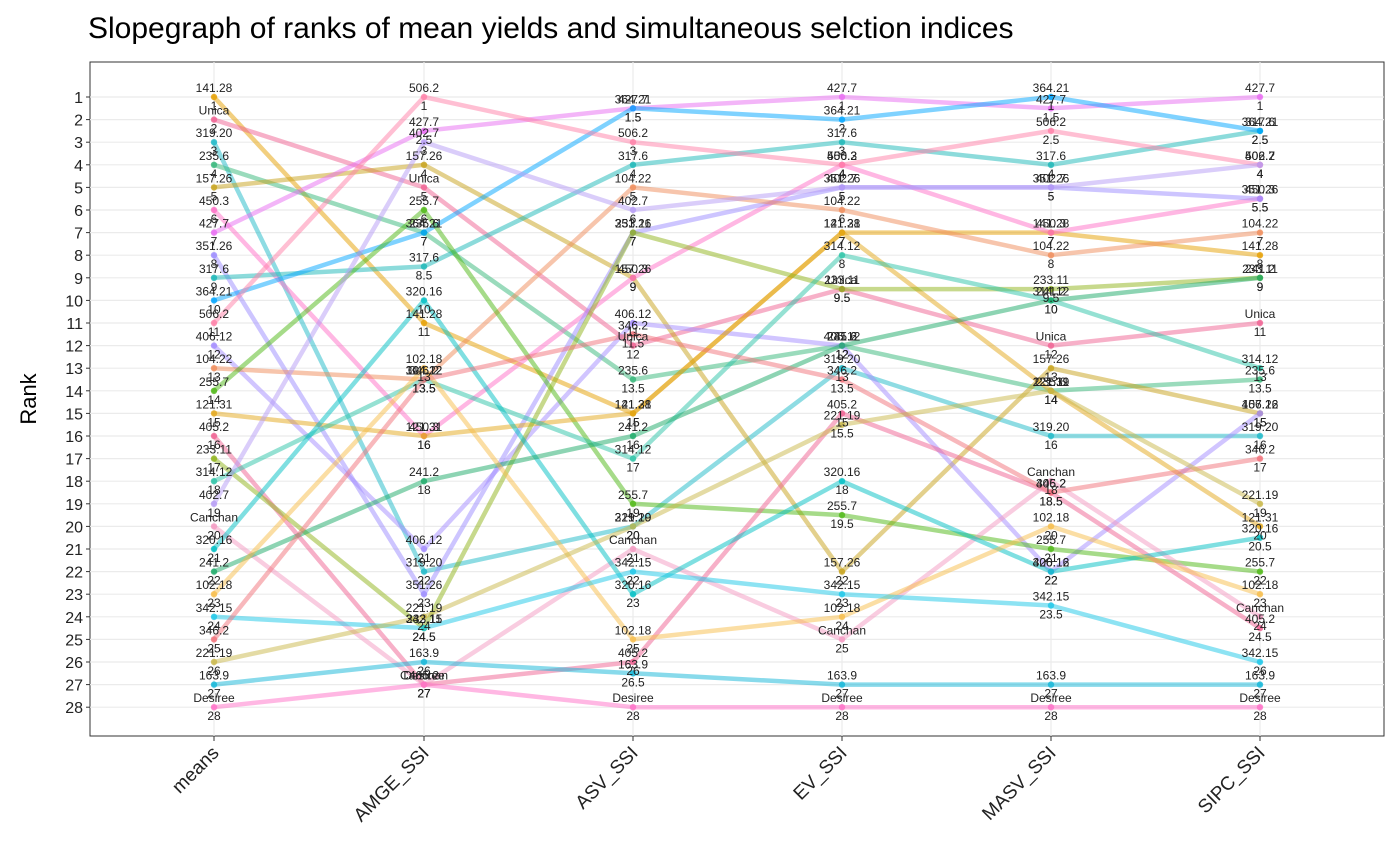 The height and width of the screenshot is (865, 1400). I want to click on point-name-label: 342.15, so click(1260, 653).